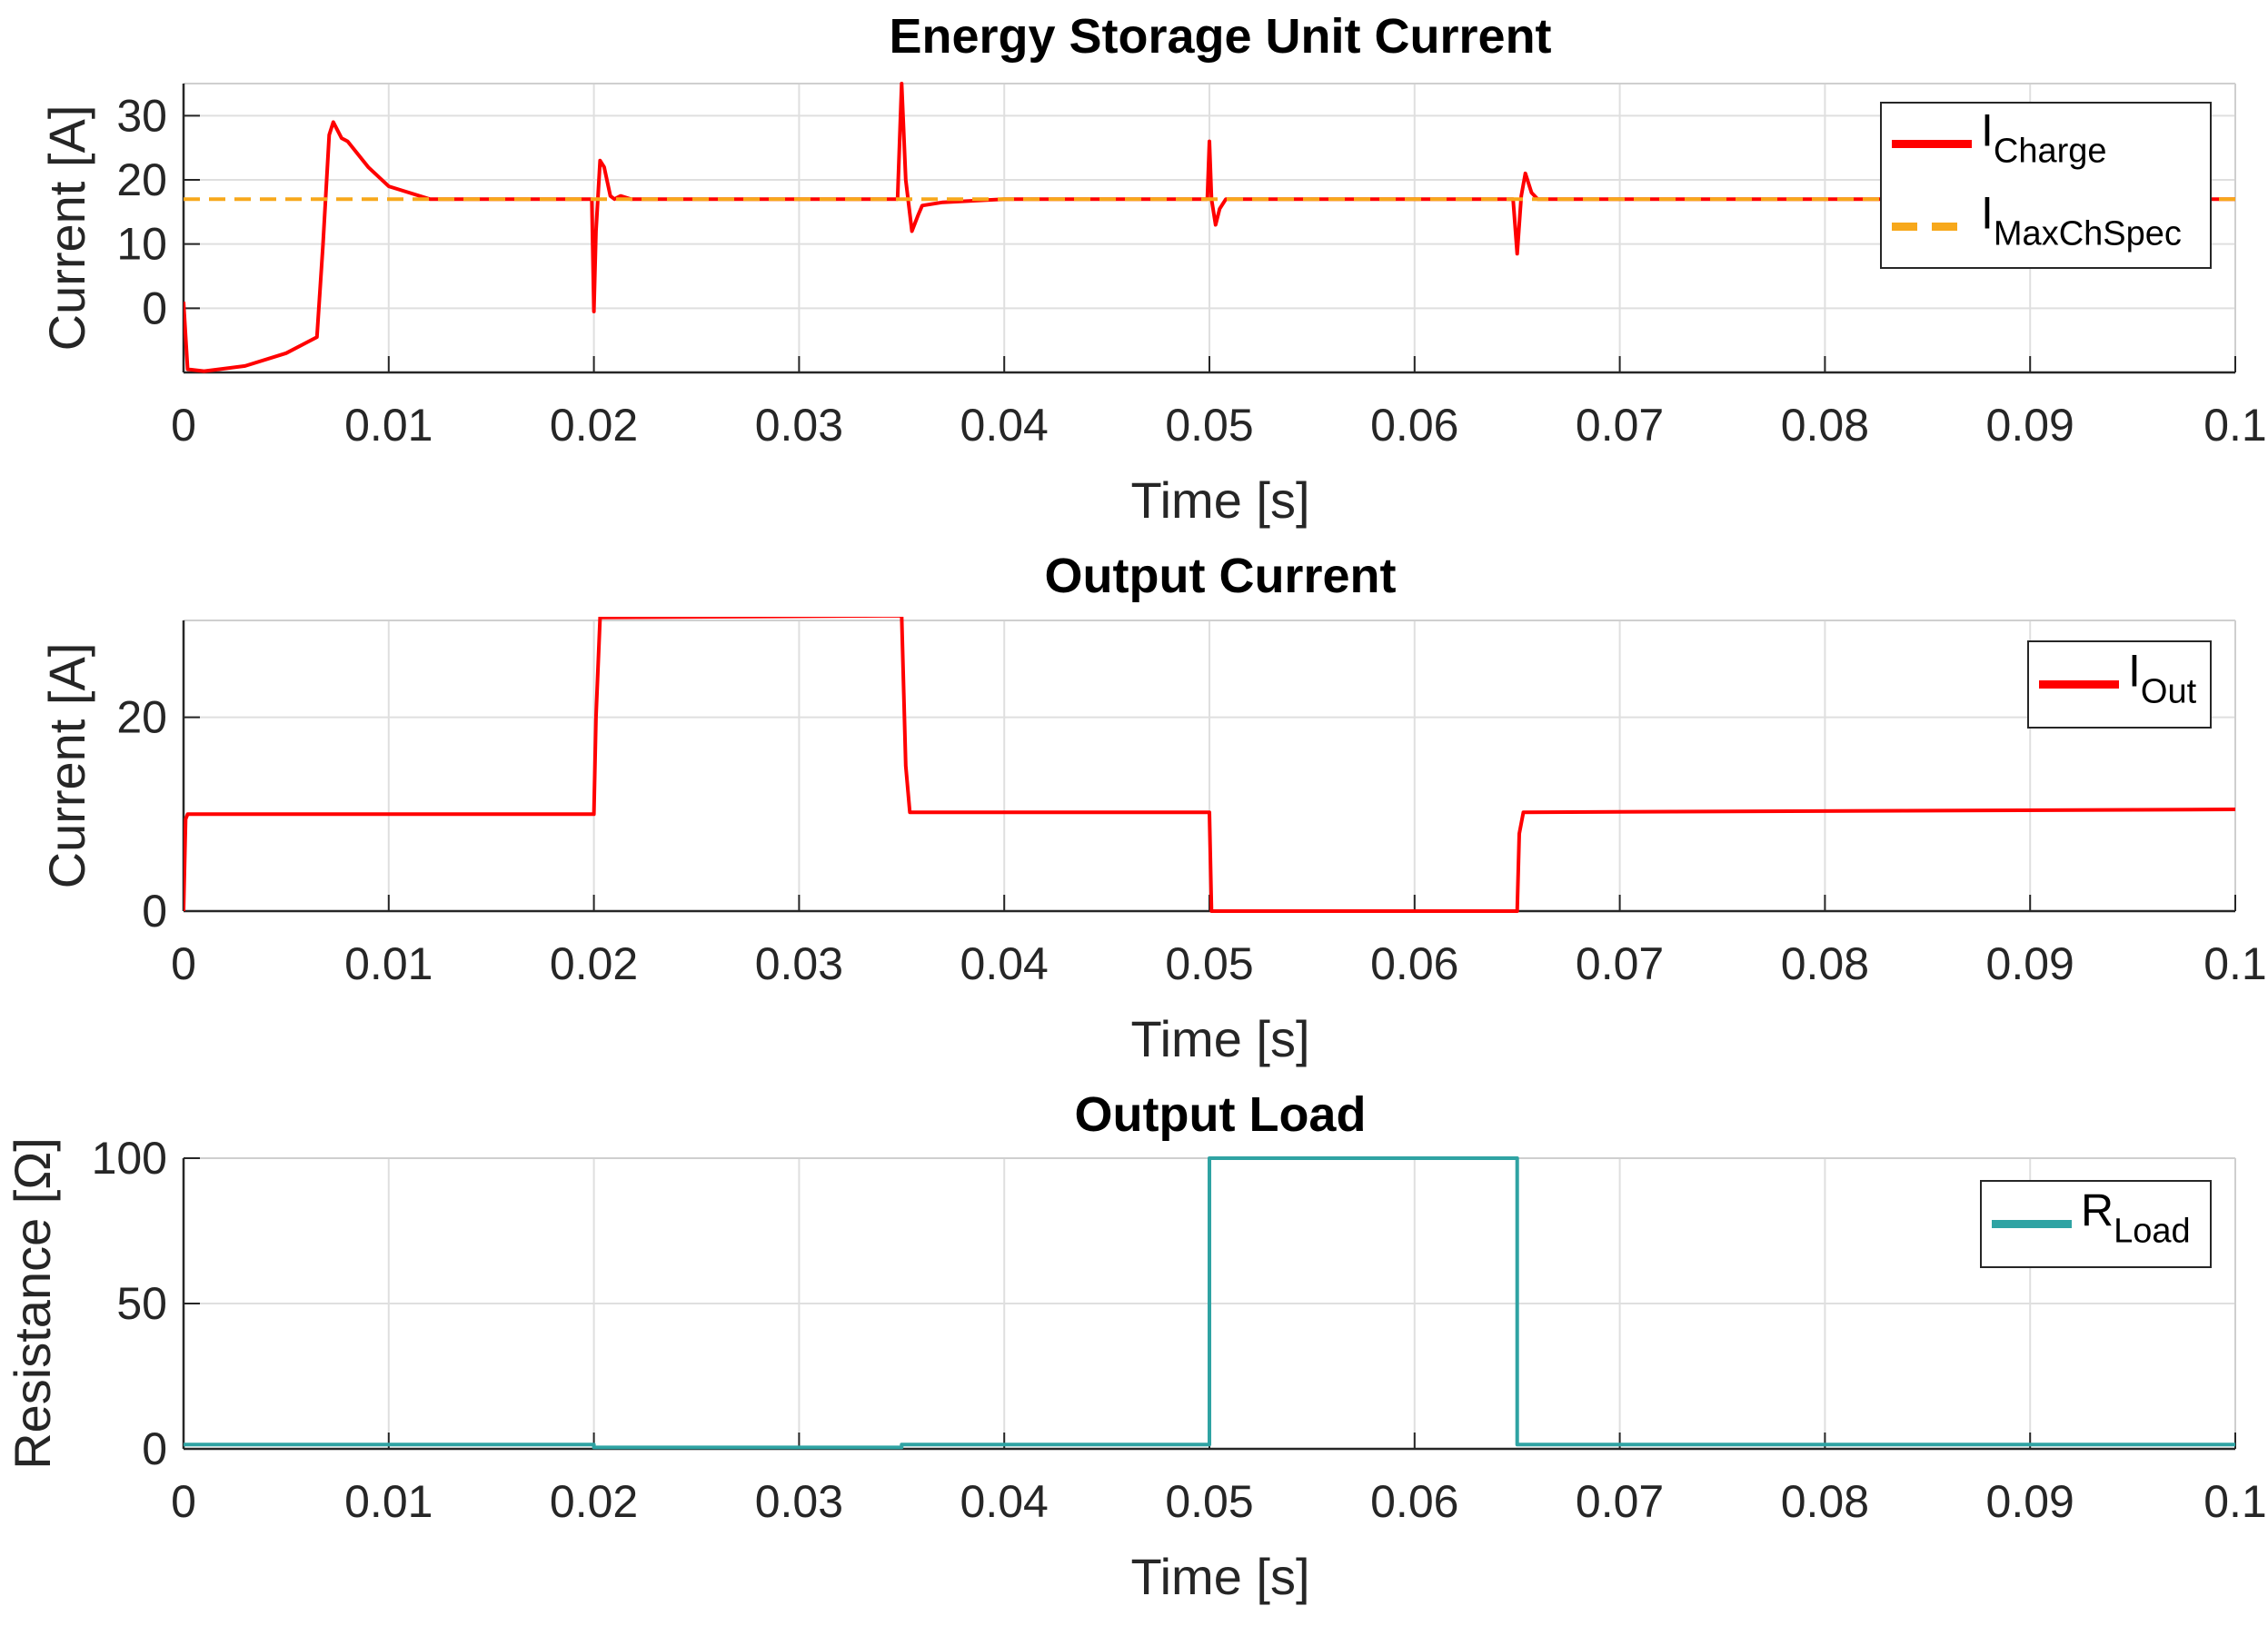 The width and height of the screenshot is (2268, 1626). I want to click on y-tick-label: 100, so click(129, 1158).